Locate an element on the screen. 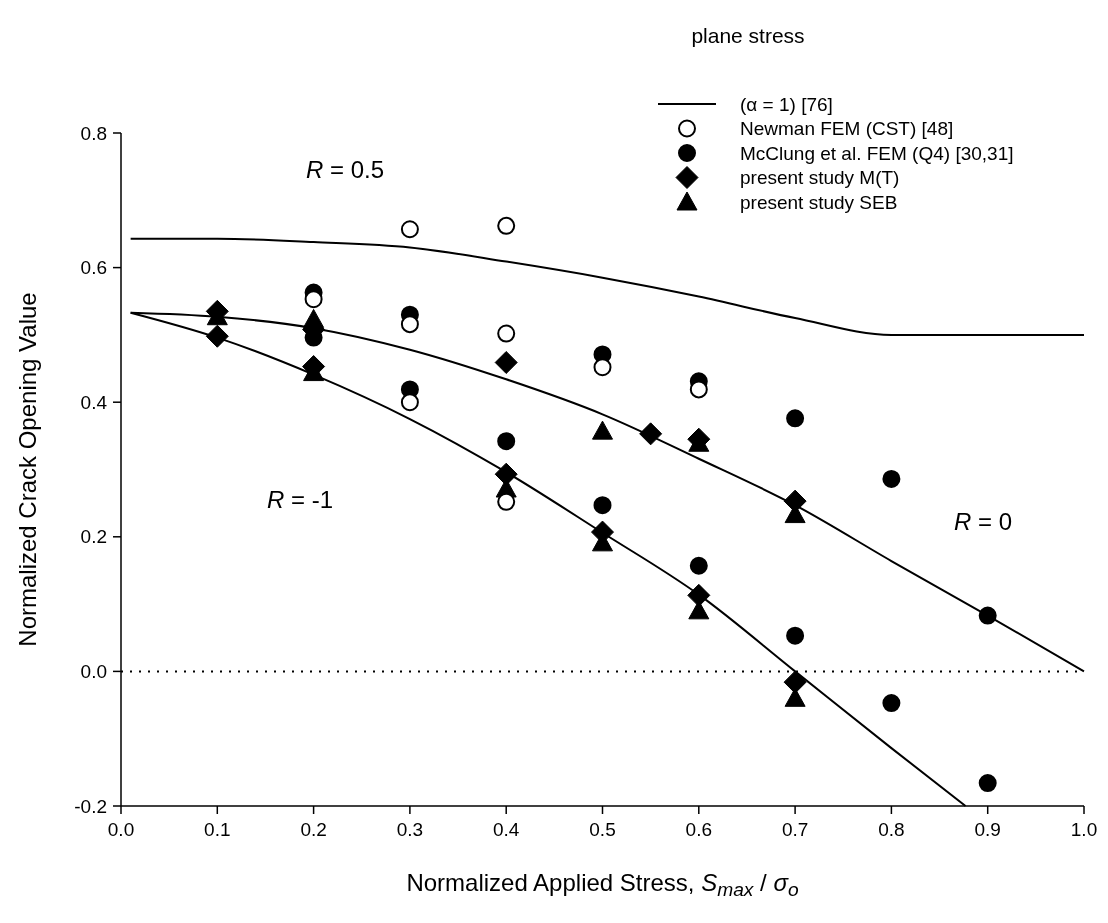 The image size is (1108, 923). x-axis-title: Normalized Applied Stress, S$_{max}$ / σ$_{o}$ is located at coordinates (602, 884).